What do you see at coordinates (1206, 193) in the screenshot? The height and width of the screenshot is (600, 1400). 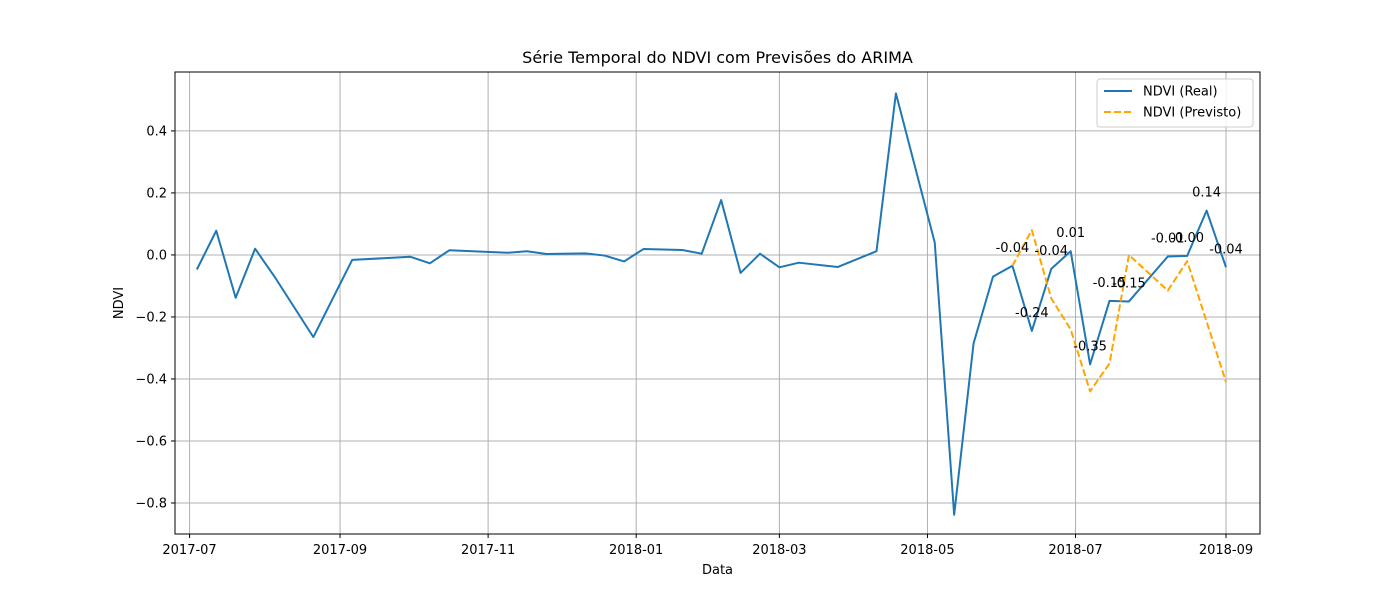 I see `data-label: 0.14` at bounding box center [1206, 193].